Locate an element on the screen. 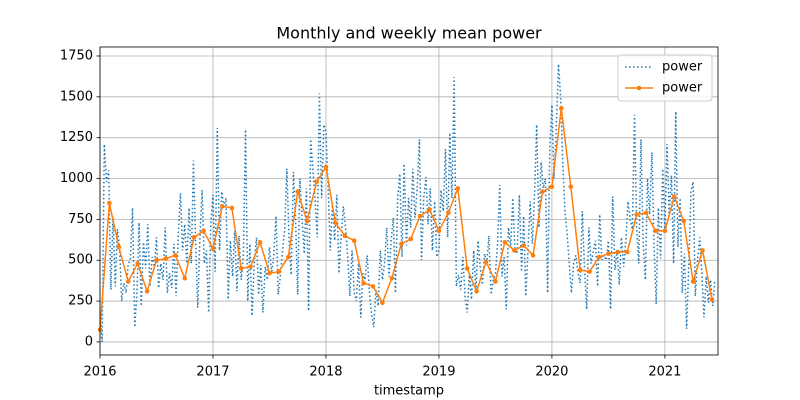 This screenshot has height=400, width=800. y-tick-label: 1000 is located at coordinates (76, 178).